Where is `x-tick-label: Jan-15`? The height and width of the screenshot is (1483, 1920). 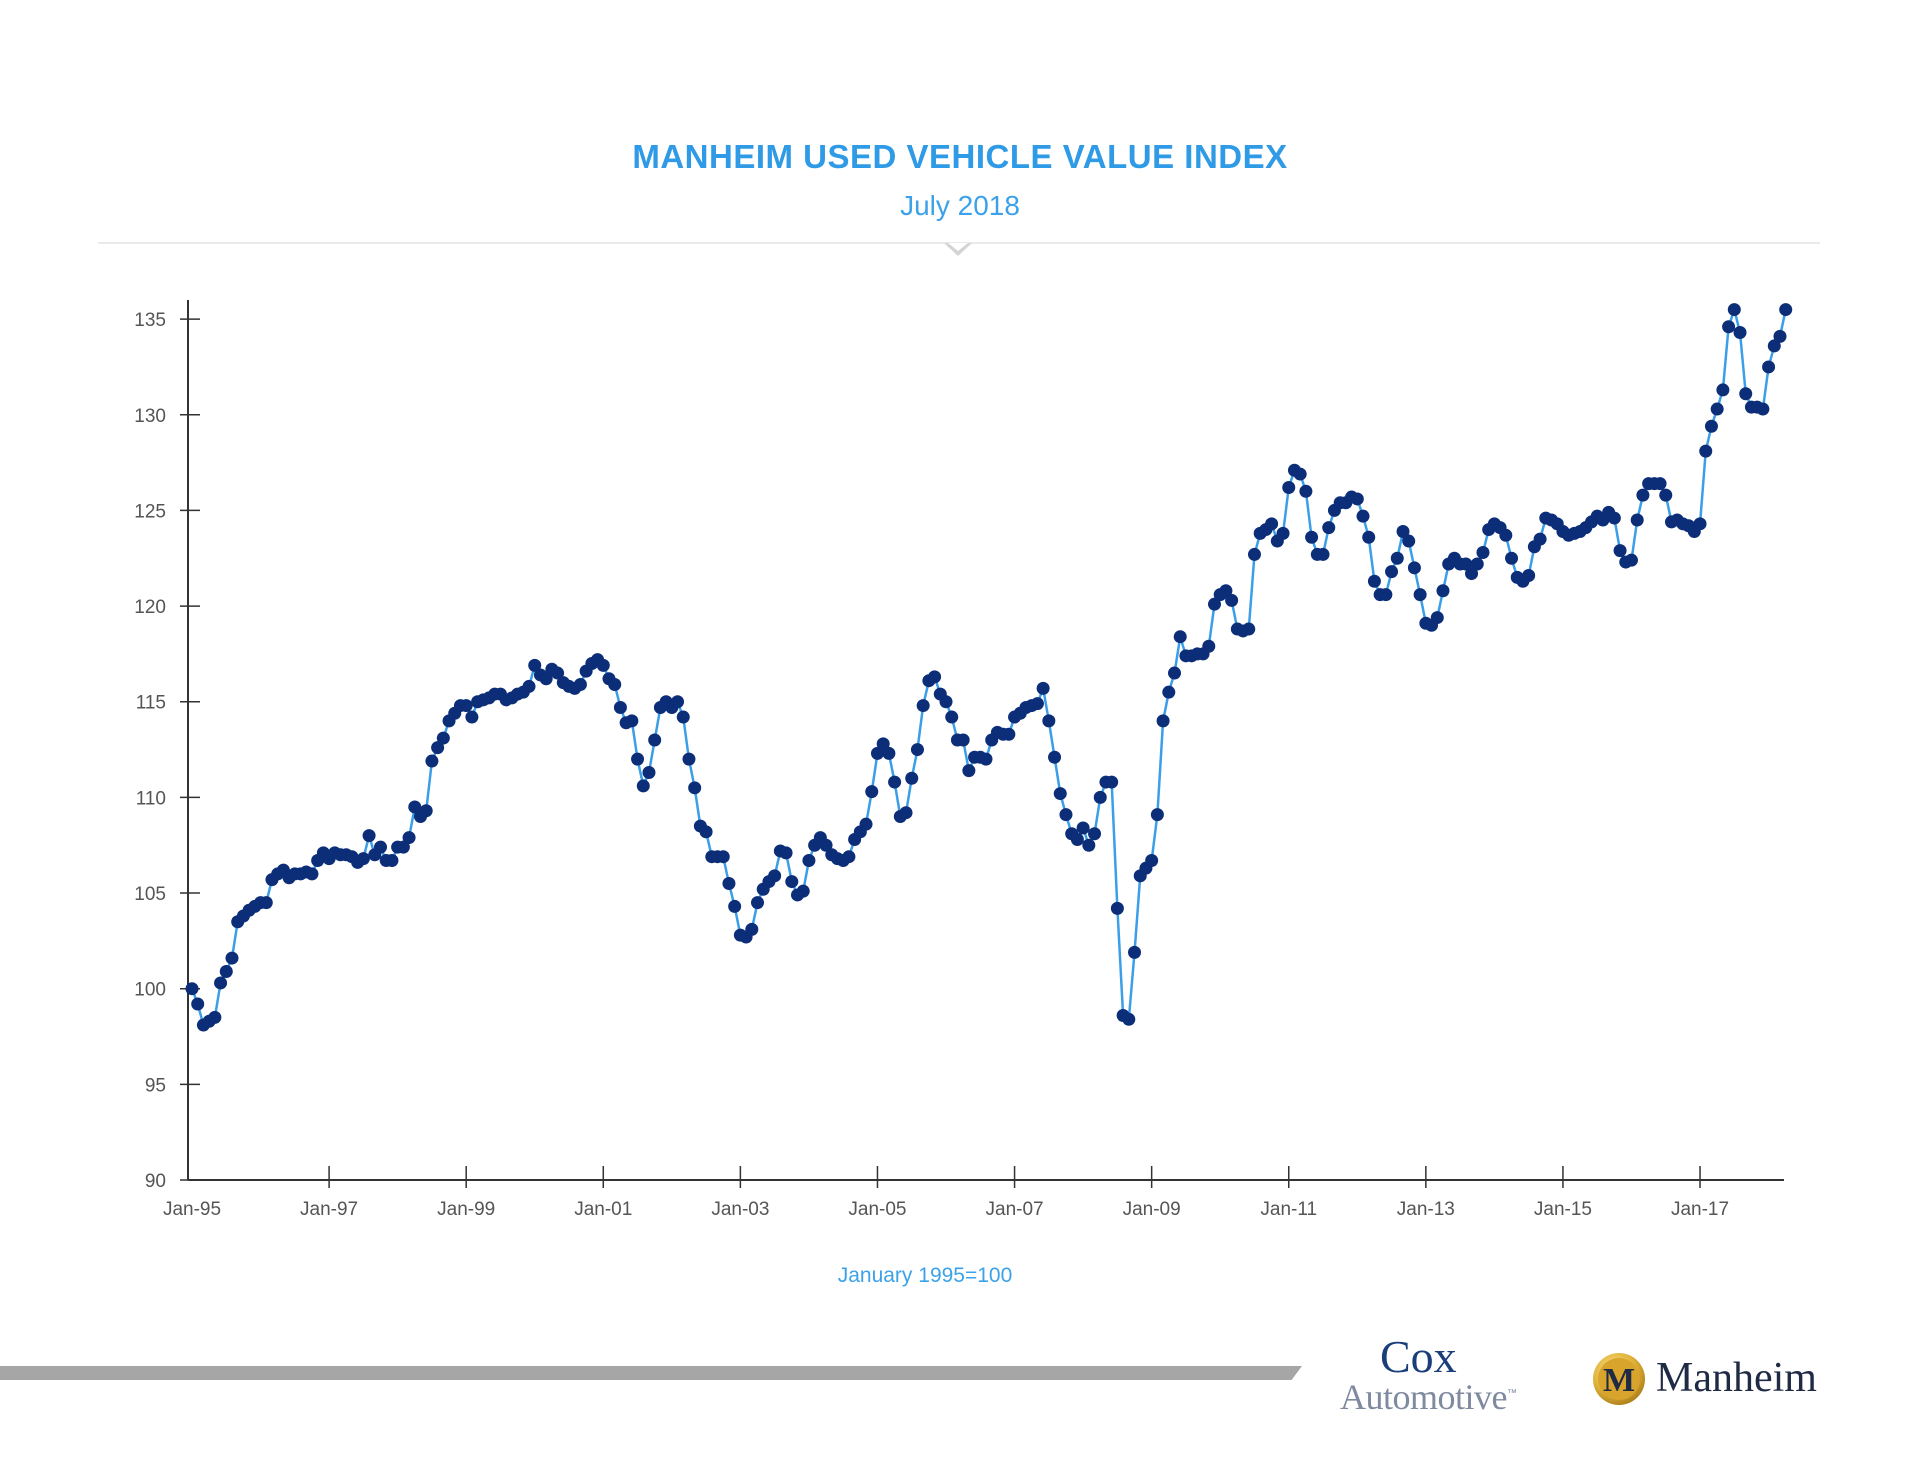
x-tick-label: Jan-15 is located at coordinates (1563, 1209).